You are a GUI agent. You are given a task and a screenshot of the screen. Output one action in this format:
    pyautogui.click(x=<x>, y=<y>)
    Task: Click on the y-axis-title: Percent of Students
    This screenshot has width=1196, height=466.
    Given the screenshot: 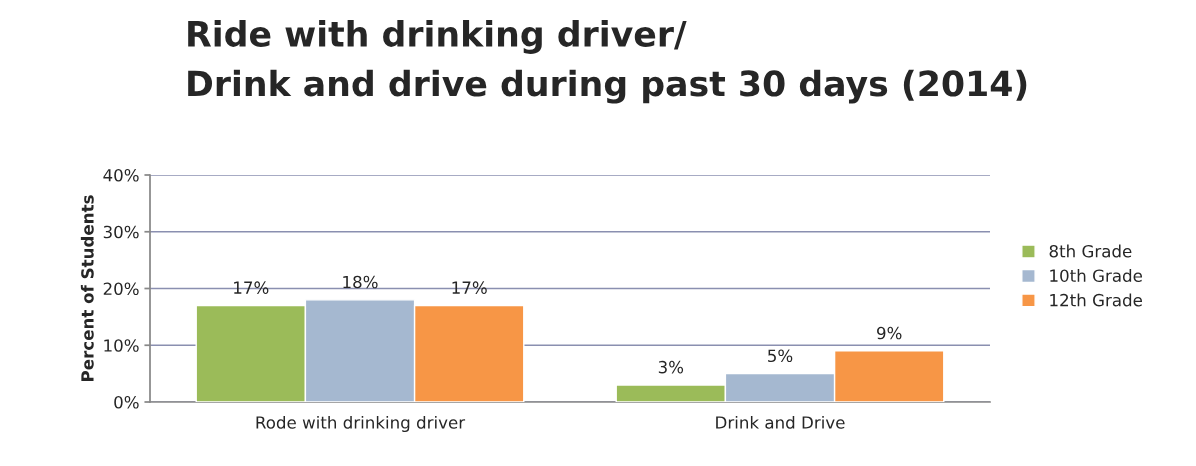 What is the action you would take?
    pyautogui.click(x=87, y=288)
    